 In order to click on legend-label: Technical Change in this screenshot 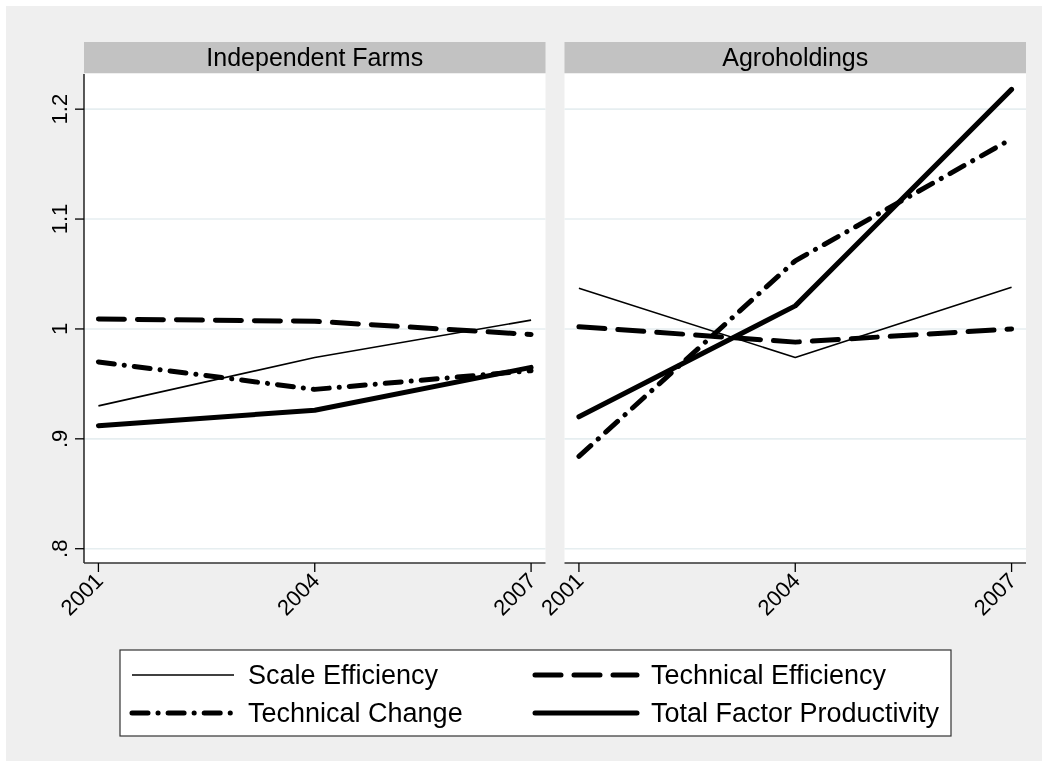, I will do `click(355, 713)`.